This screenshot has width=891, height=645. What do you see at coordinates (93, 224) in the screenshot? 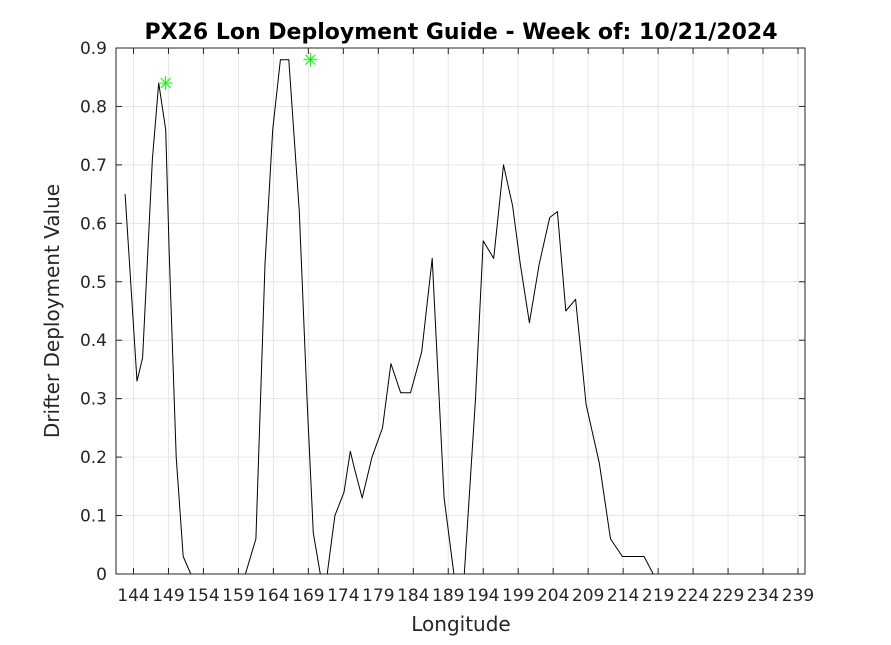
I see `y-tick-label: 0.6` at bounding box center [93, 224].